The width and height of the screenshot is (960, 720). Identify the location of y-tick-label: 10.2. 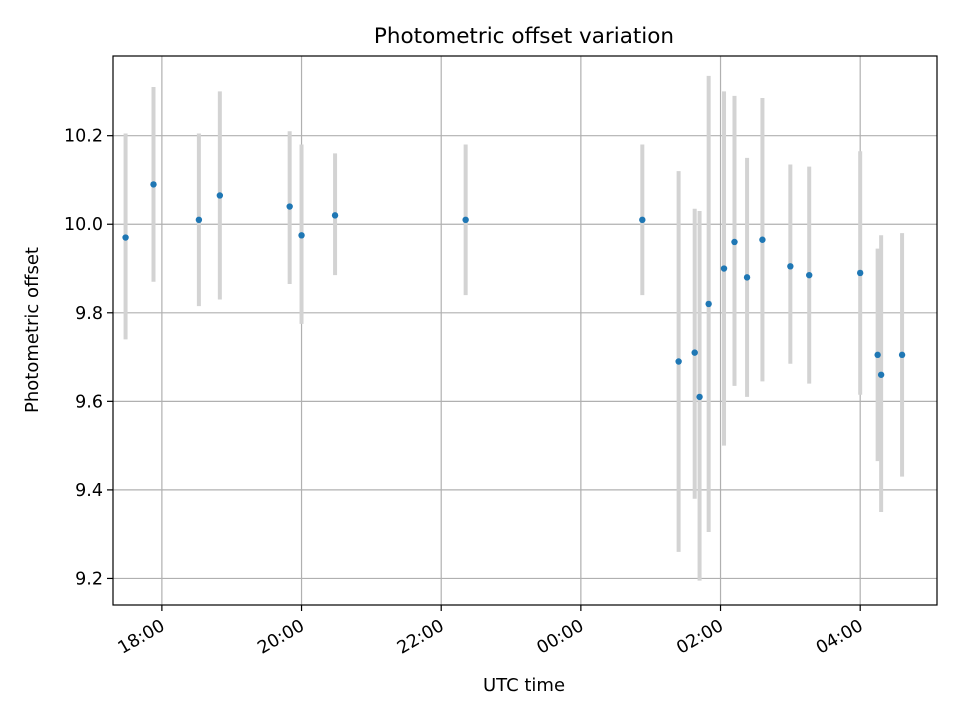
(83, 137).